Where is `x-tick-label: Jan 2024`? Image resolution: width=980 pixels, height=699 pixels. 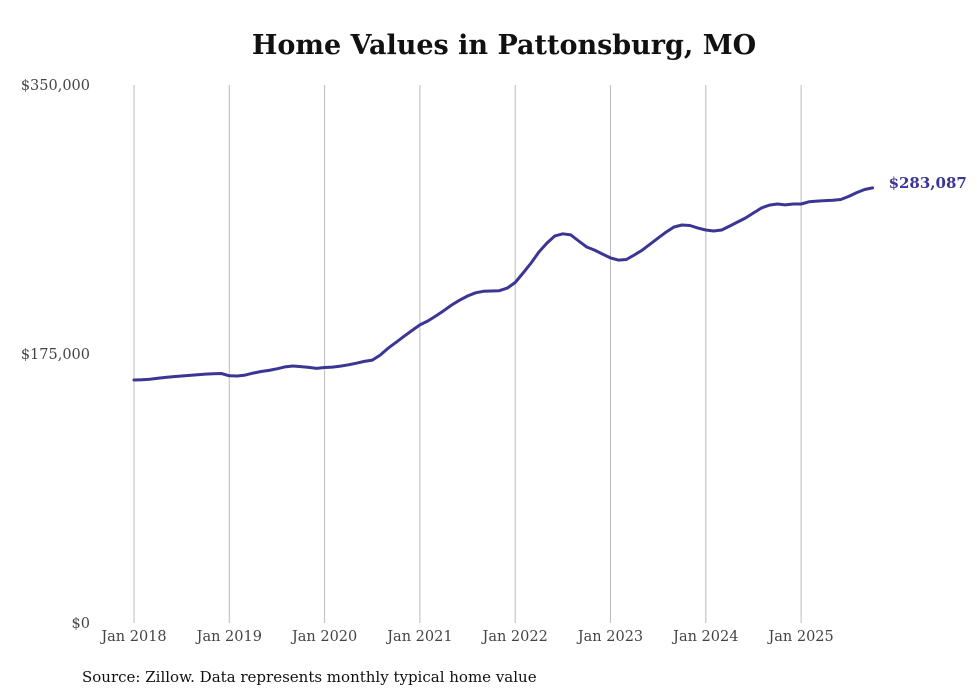 x-tick-label: Jan 2024 is located at coordinates (704, 637).